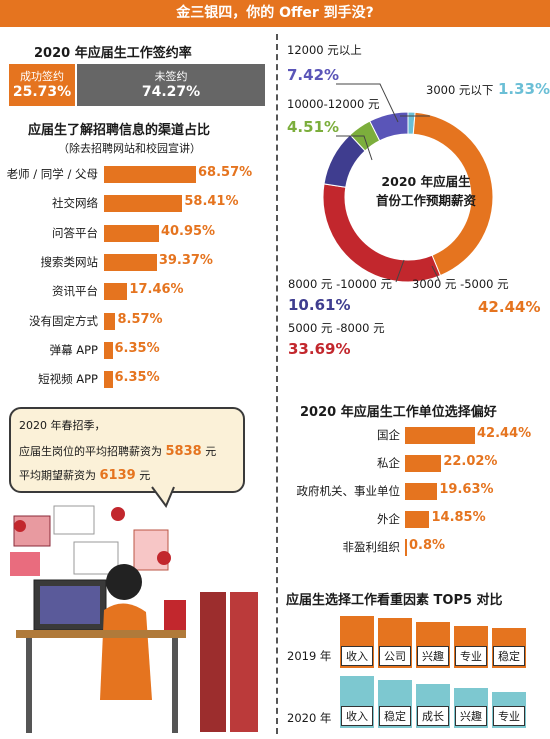  Describe the element at coordinates (275, 13) in the screenshot. I see `page-banner-title: 金三银四，你的 Offer 到手没?` at that location.